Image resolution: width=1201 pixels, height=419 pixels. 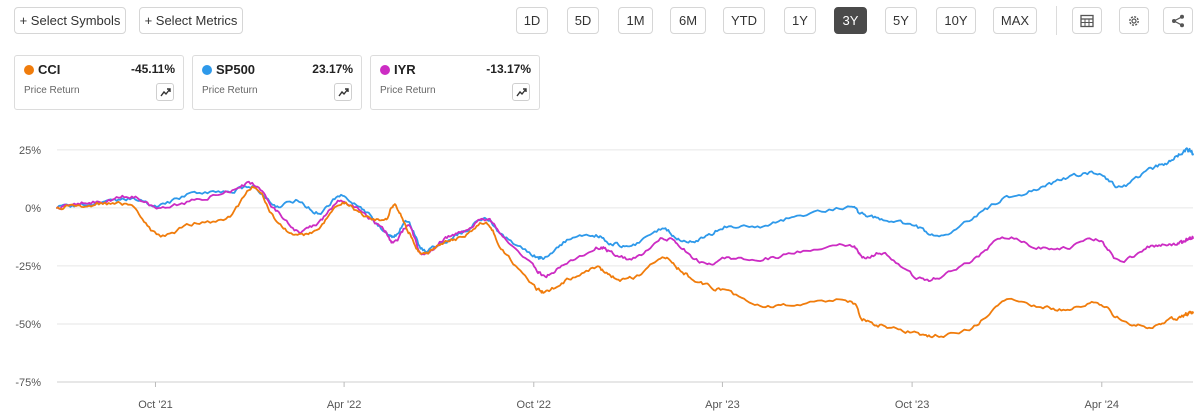 What do you see at coordinates (99, 82) in the screenshot?
I see `symbol-card-cci: CCI -45.11% Price Return` at bounding box center [99, 82].